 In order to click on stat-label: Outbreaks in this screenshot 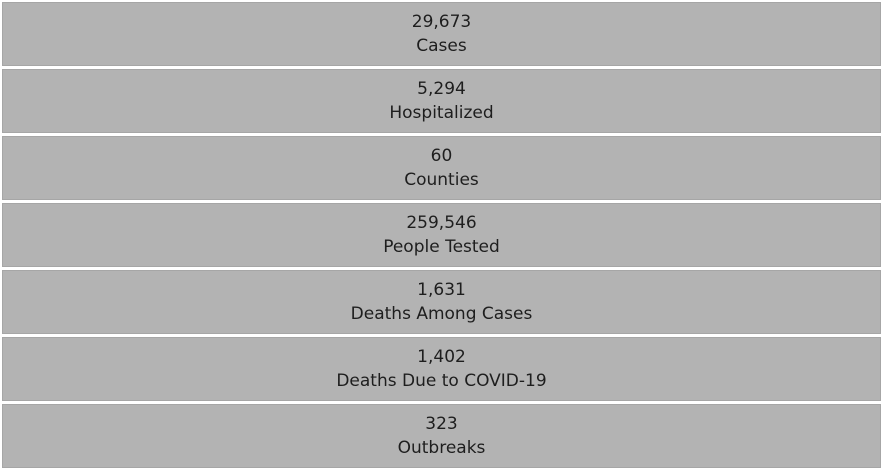, I will do `click(441, 448)`.